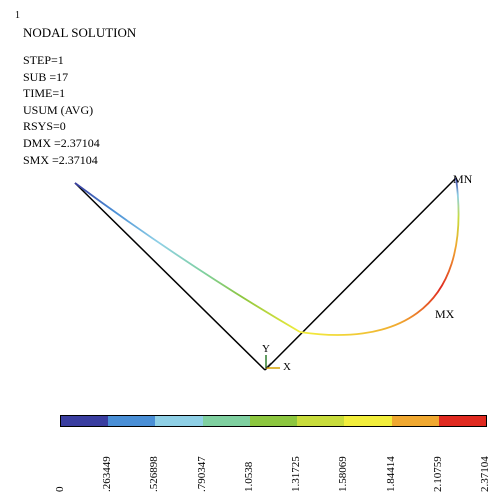  What do you see at coordinates (463, 179) in the screenshot?
I see `min-label: MN` at bounding box center [463, 179].